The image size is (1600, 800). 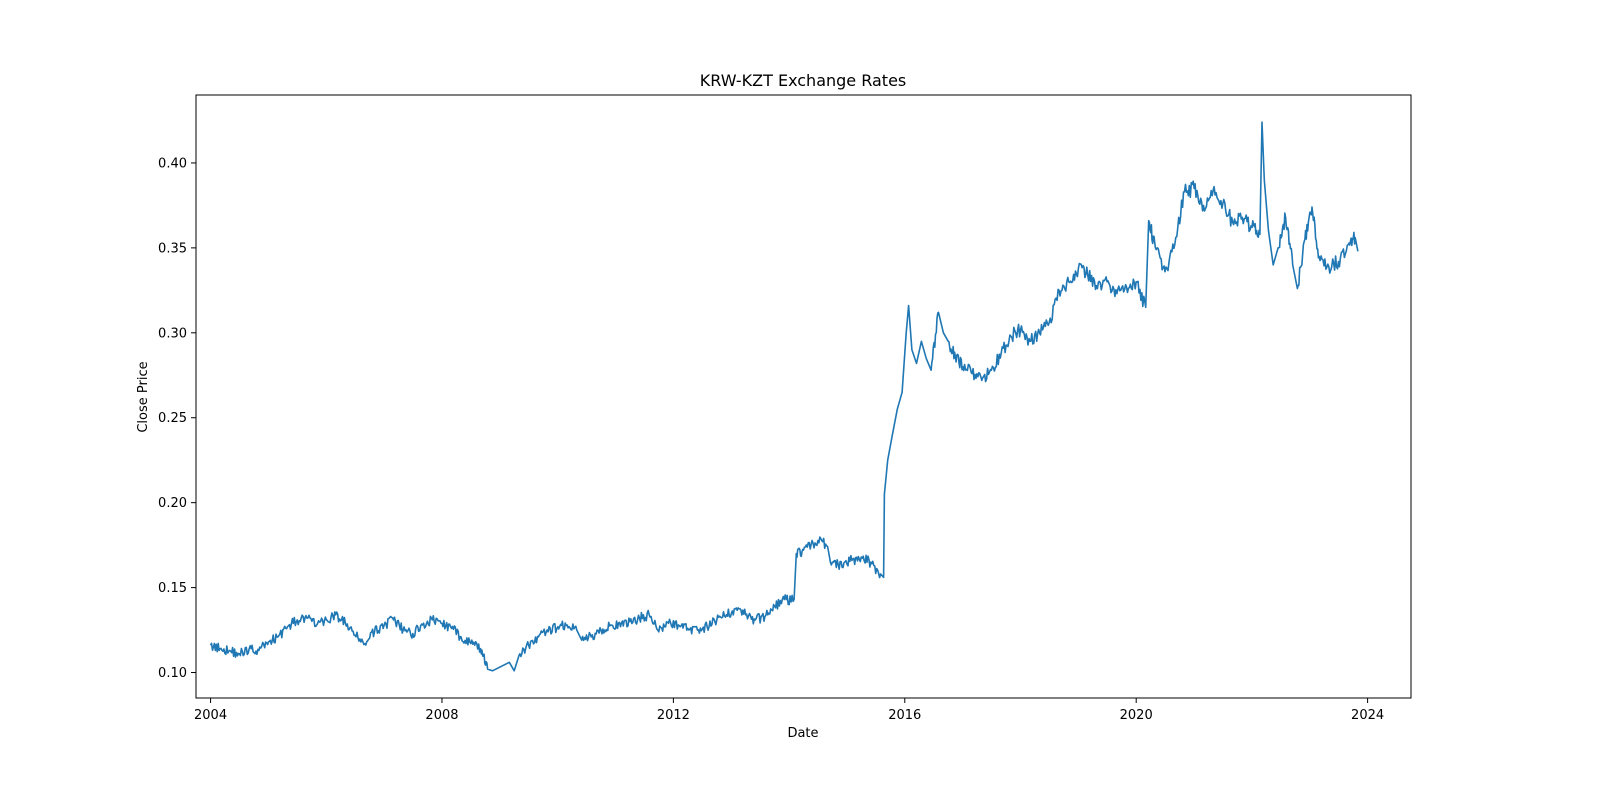 I want to click on y-tick-label: 0.15, so click(x=172, y=588).